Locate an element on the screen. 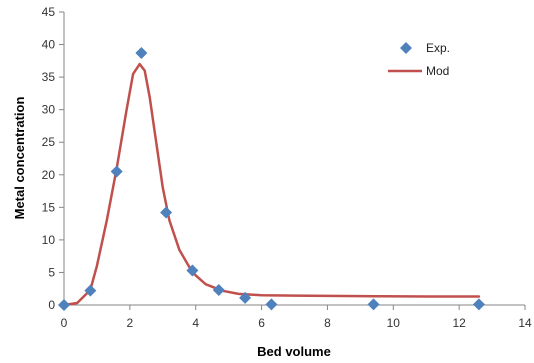 Image resolution: width=534 pixels, height=363 pixels. y-tick-label: 30 is located at coordinates (49, 110).